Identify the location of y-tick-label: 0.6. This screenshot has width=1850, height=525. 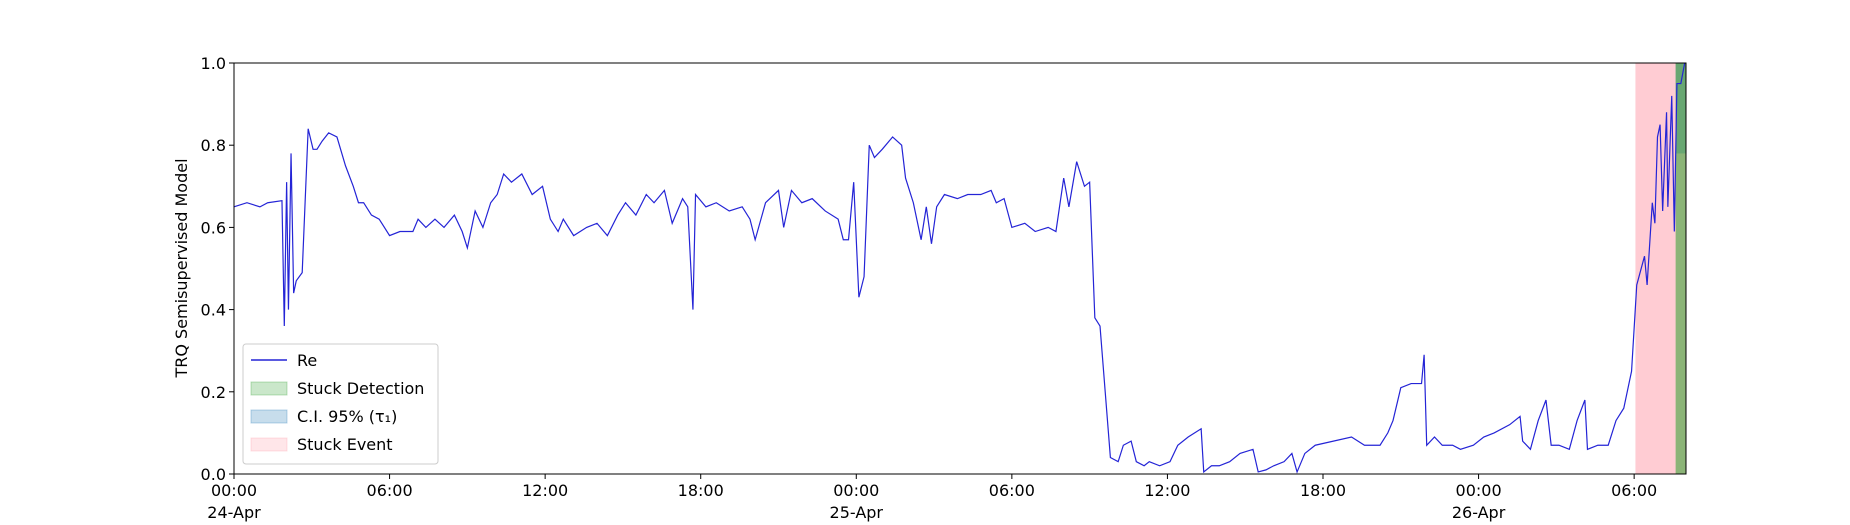
(213, 227).